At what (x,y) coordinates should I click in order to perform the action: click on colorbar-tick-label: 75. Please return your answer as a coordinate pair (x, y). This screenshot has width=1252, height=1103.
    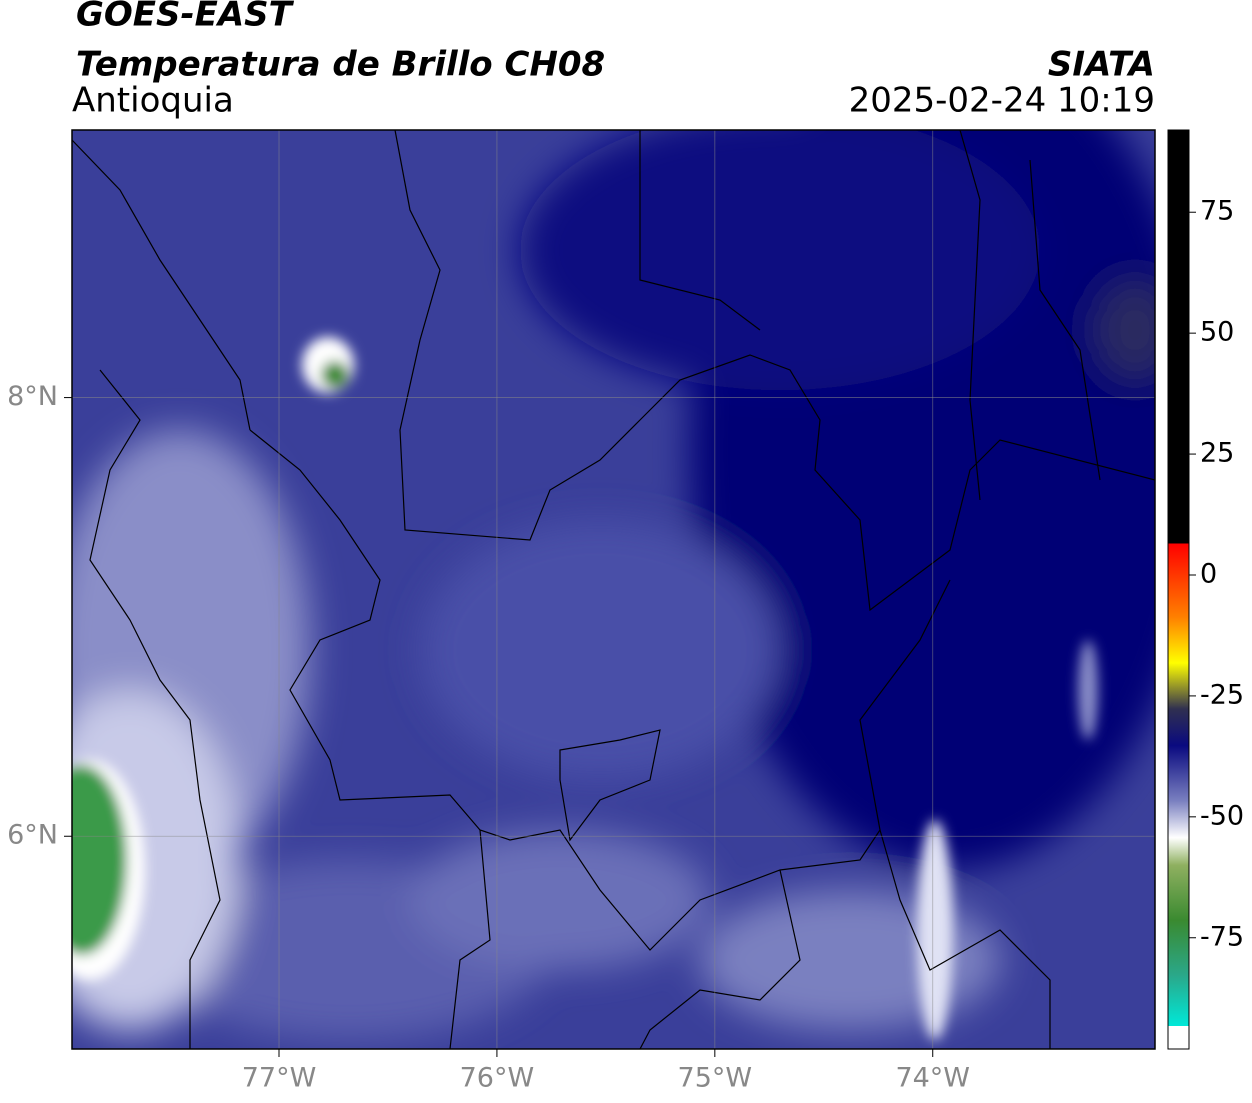
    Looking at the image, I should click on (1217, 211).